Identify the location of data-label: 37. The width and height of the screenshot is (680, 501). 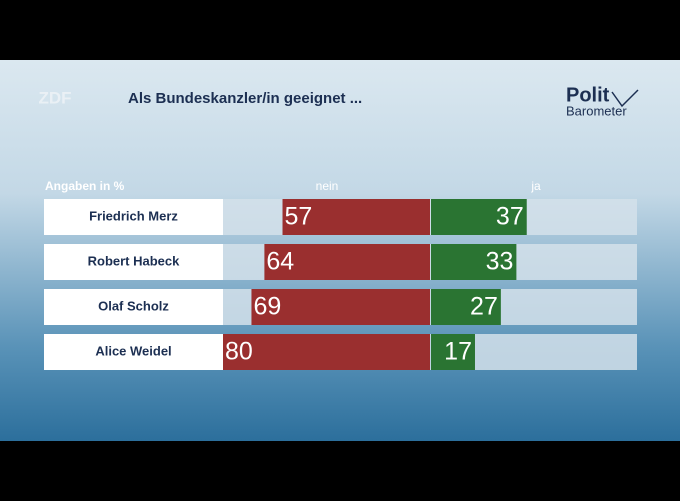
(510, 217).